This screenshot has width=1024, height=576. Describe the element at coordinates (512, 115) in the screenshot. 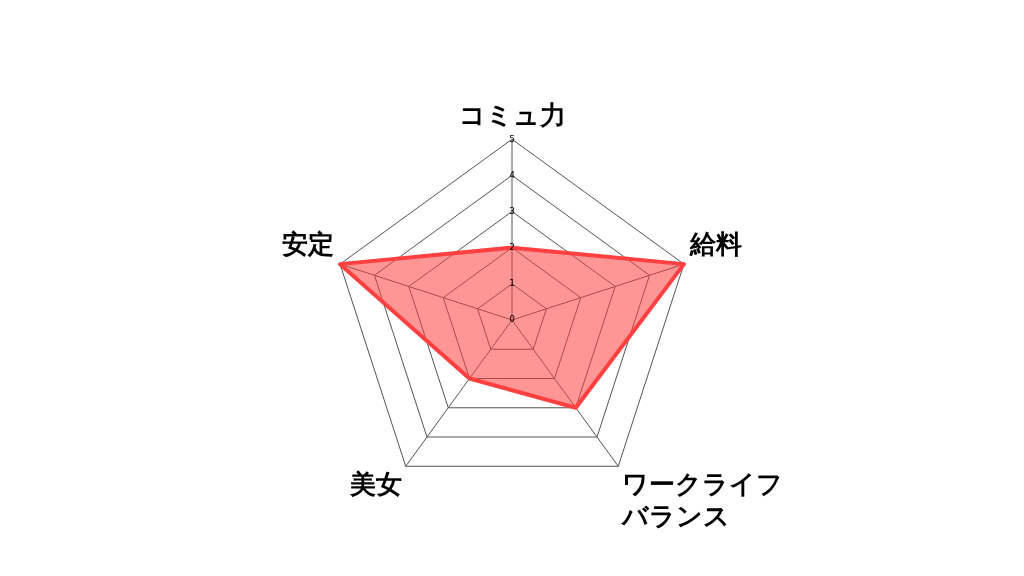

I see `spoke-label: コミュ力` at that location.